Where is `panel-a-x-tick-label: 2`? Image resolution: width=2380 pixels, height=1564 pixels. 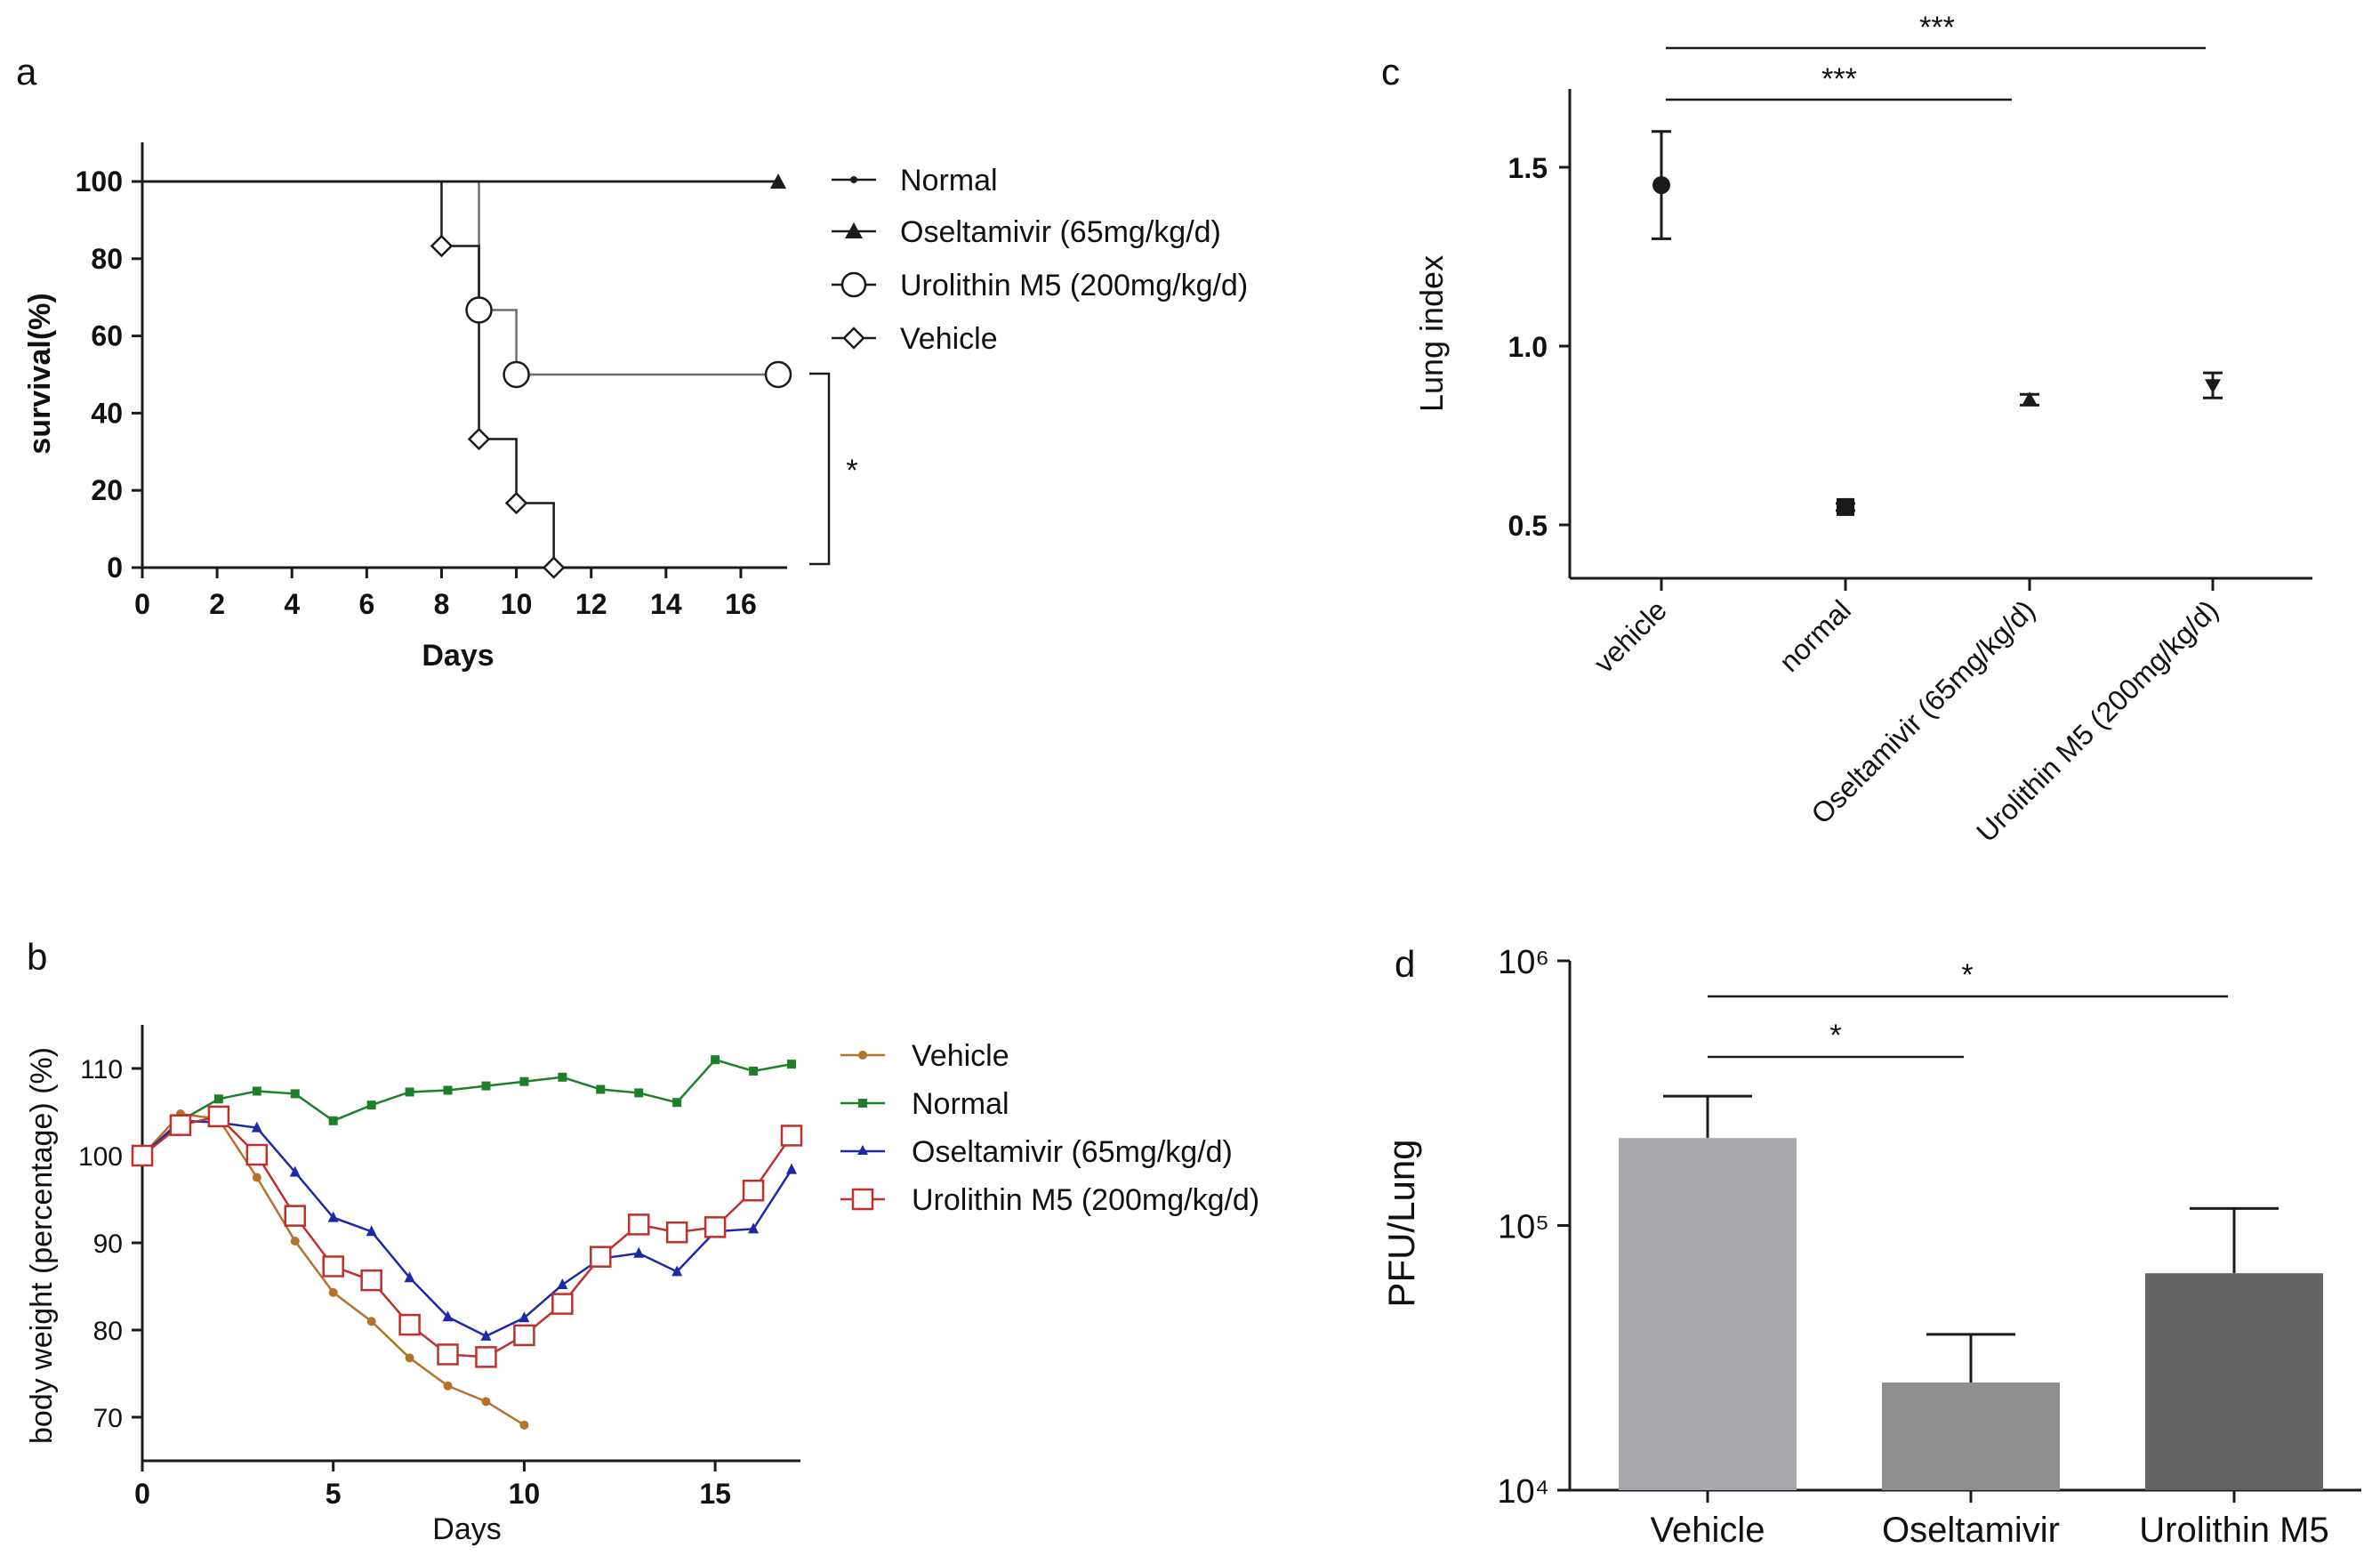 panel-a-x-tick-label: 2 is located at coordinates (217, 604).